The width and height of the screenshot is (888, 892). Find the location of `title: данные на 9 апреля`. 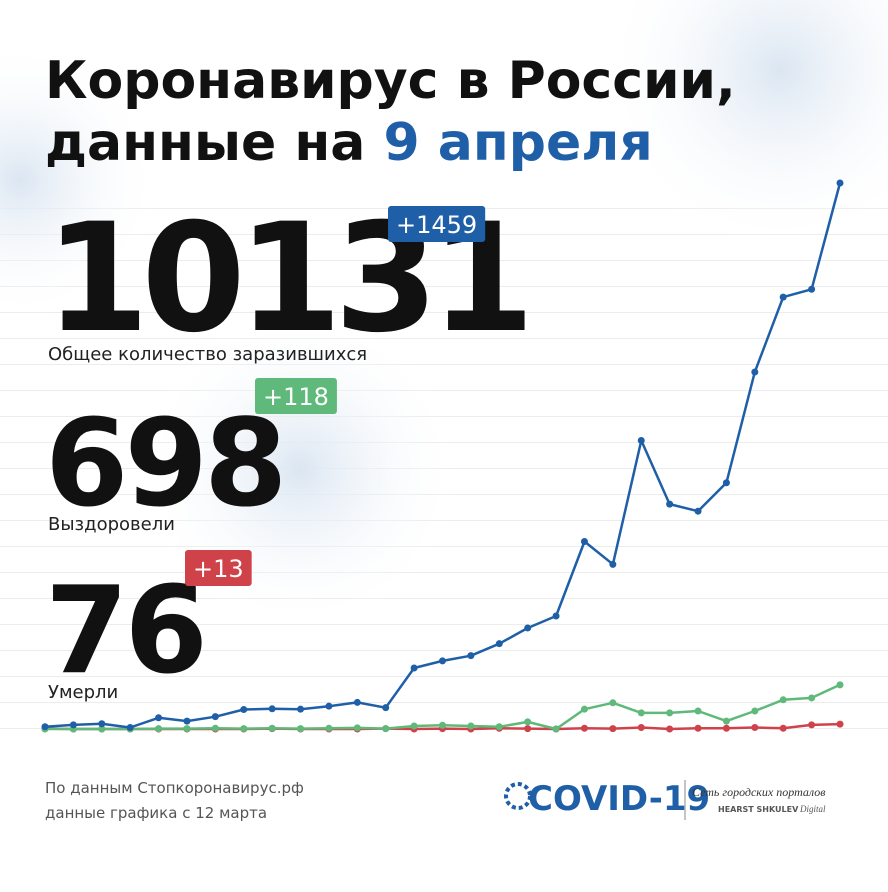

title: данные на 9 апреля is located at coordinates (349, 143).